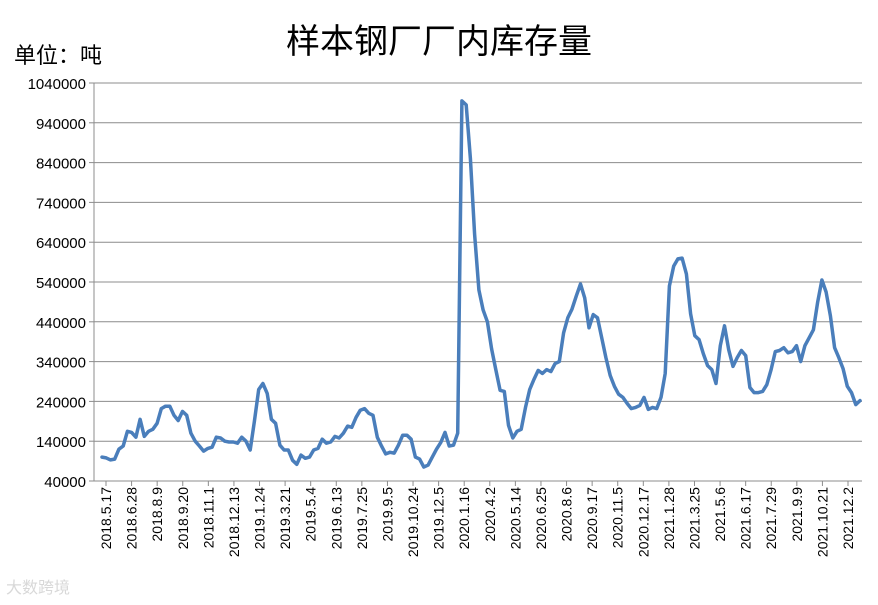 The height and width of the screenshot is (605, 878). I want to click on x-tick-label: 2021.9.9, so click(797, 514).